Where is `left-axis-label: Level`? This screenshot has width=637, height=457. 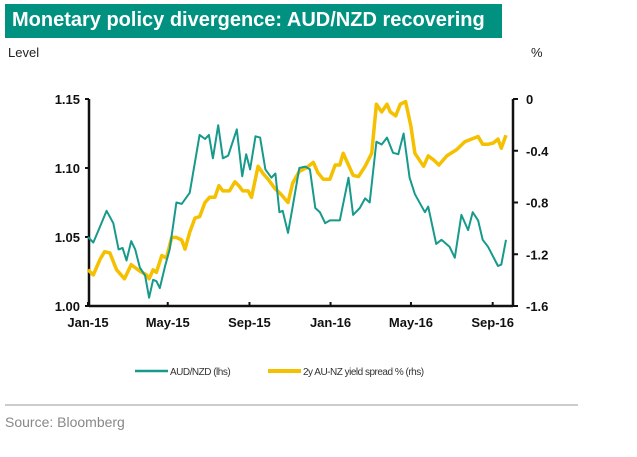 left-axis-label: Level is located at coordinates (24, 52).